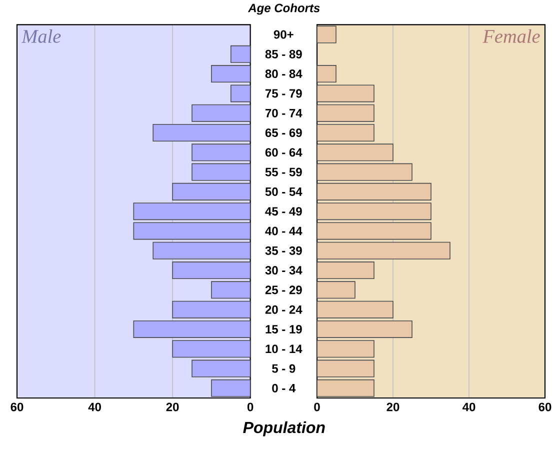 This screenshot has width=559, height=450. I want to click on text: Female, so click(511, 36).